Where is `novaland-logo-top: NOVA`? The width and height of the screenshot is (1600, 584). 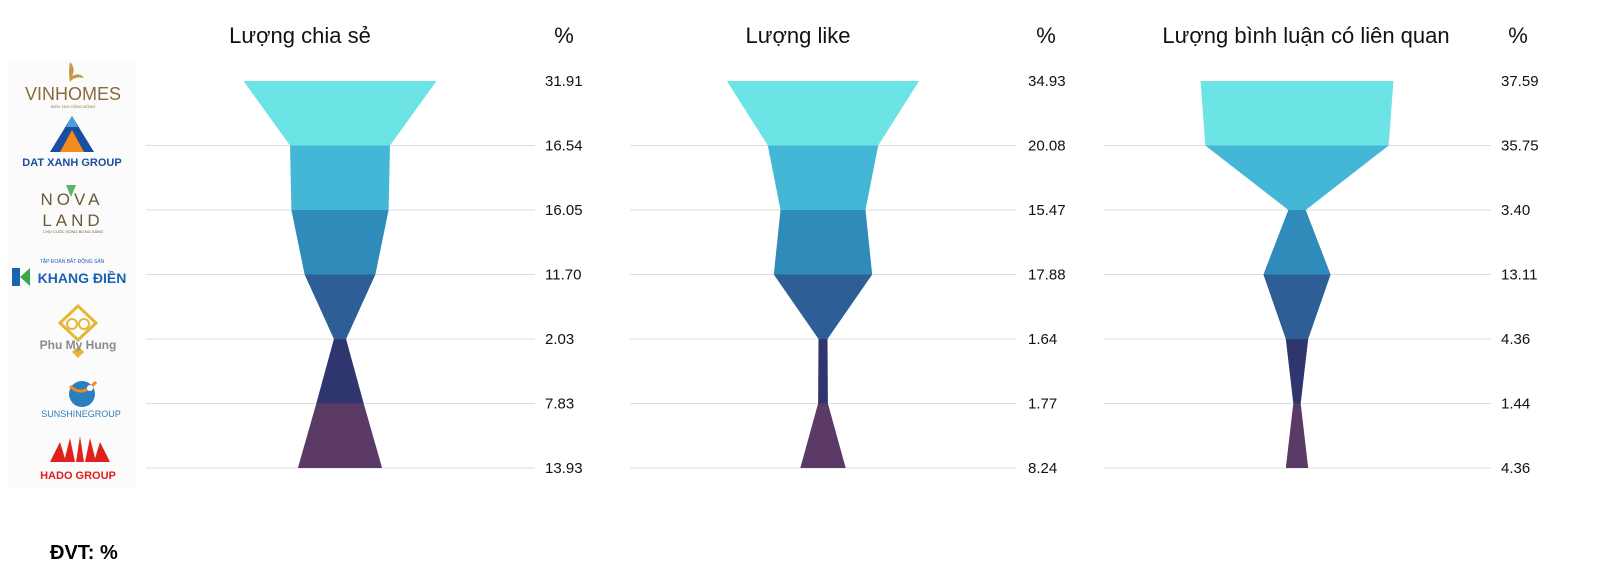 novaland-logo-top: NOVA is located at coordinates (72, 199).